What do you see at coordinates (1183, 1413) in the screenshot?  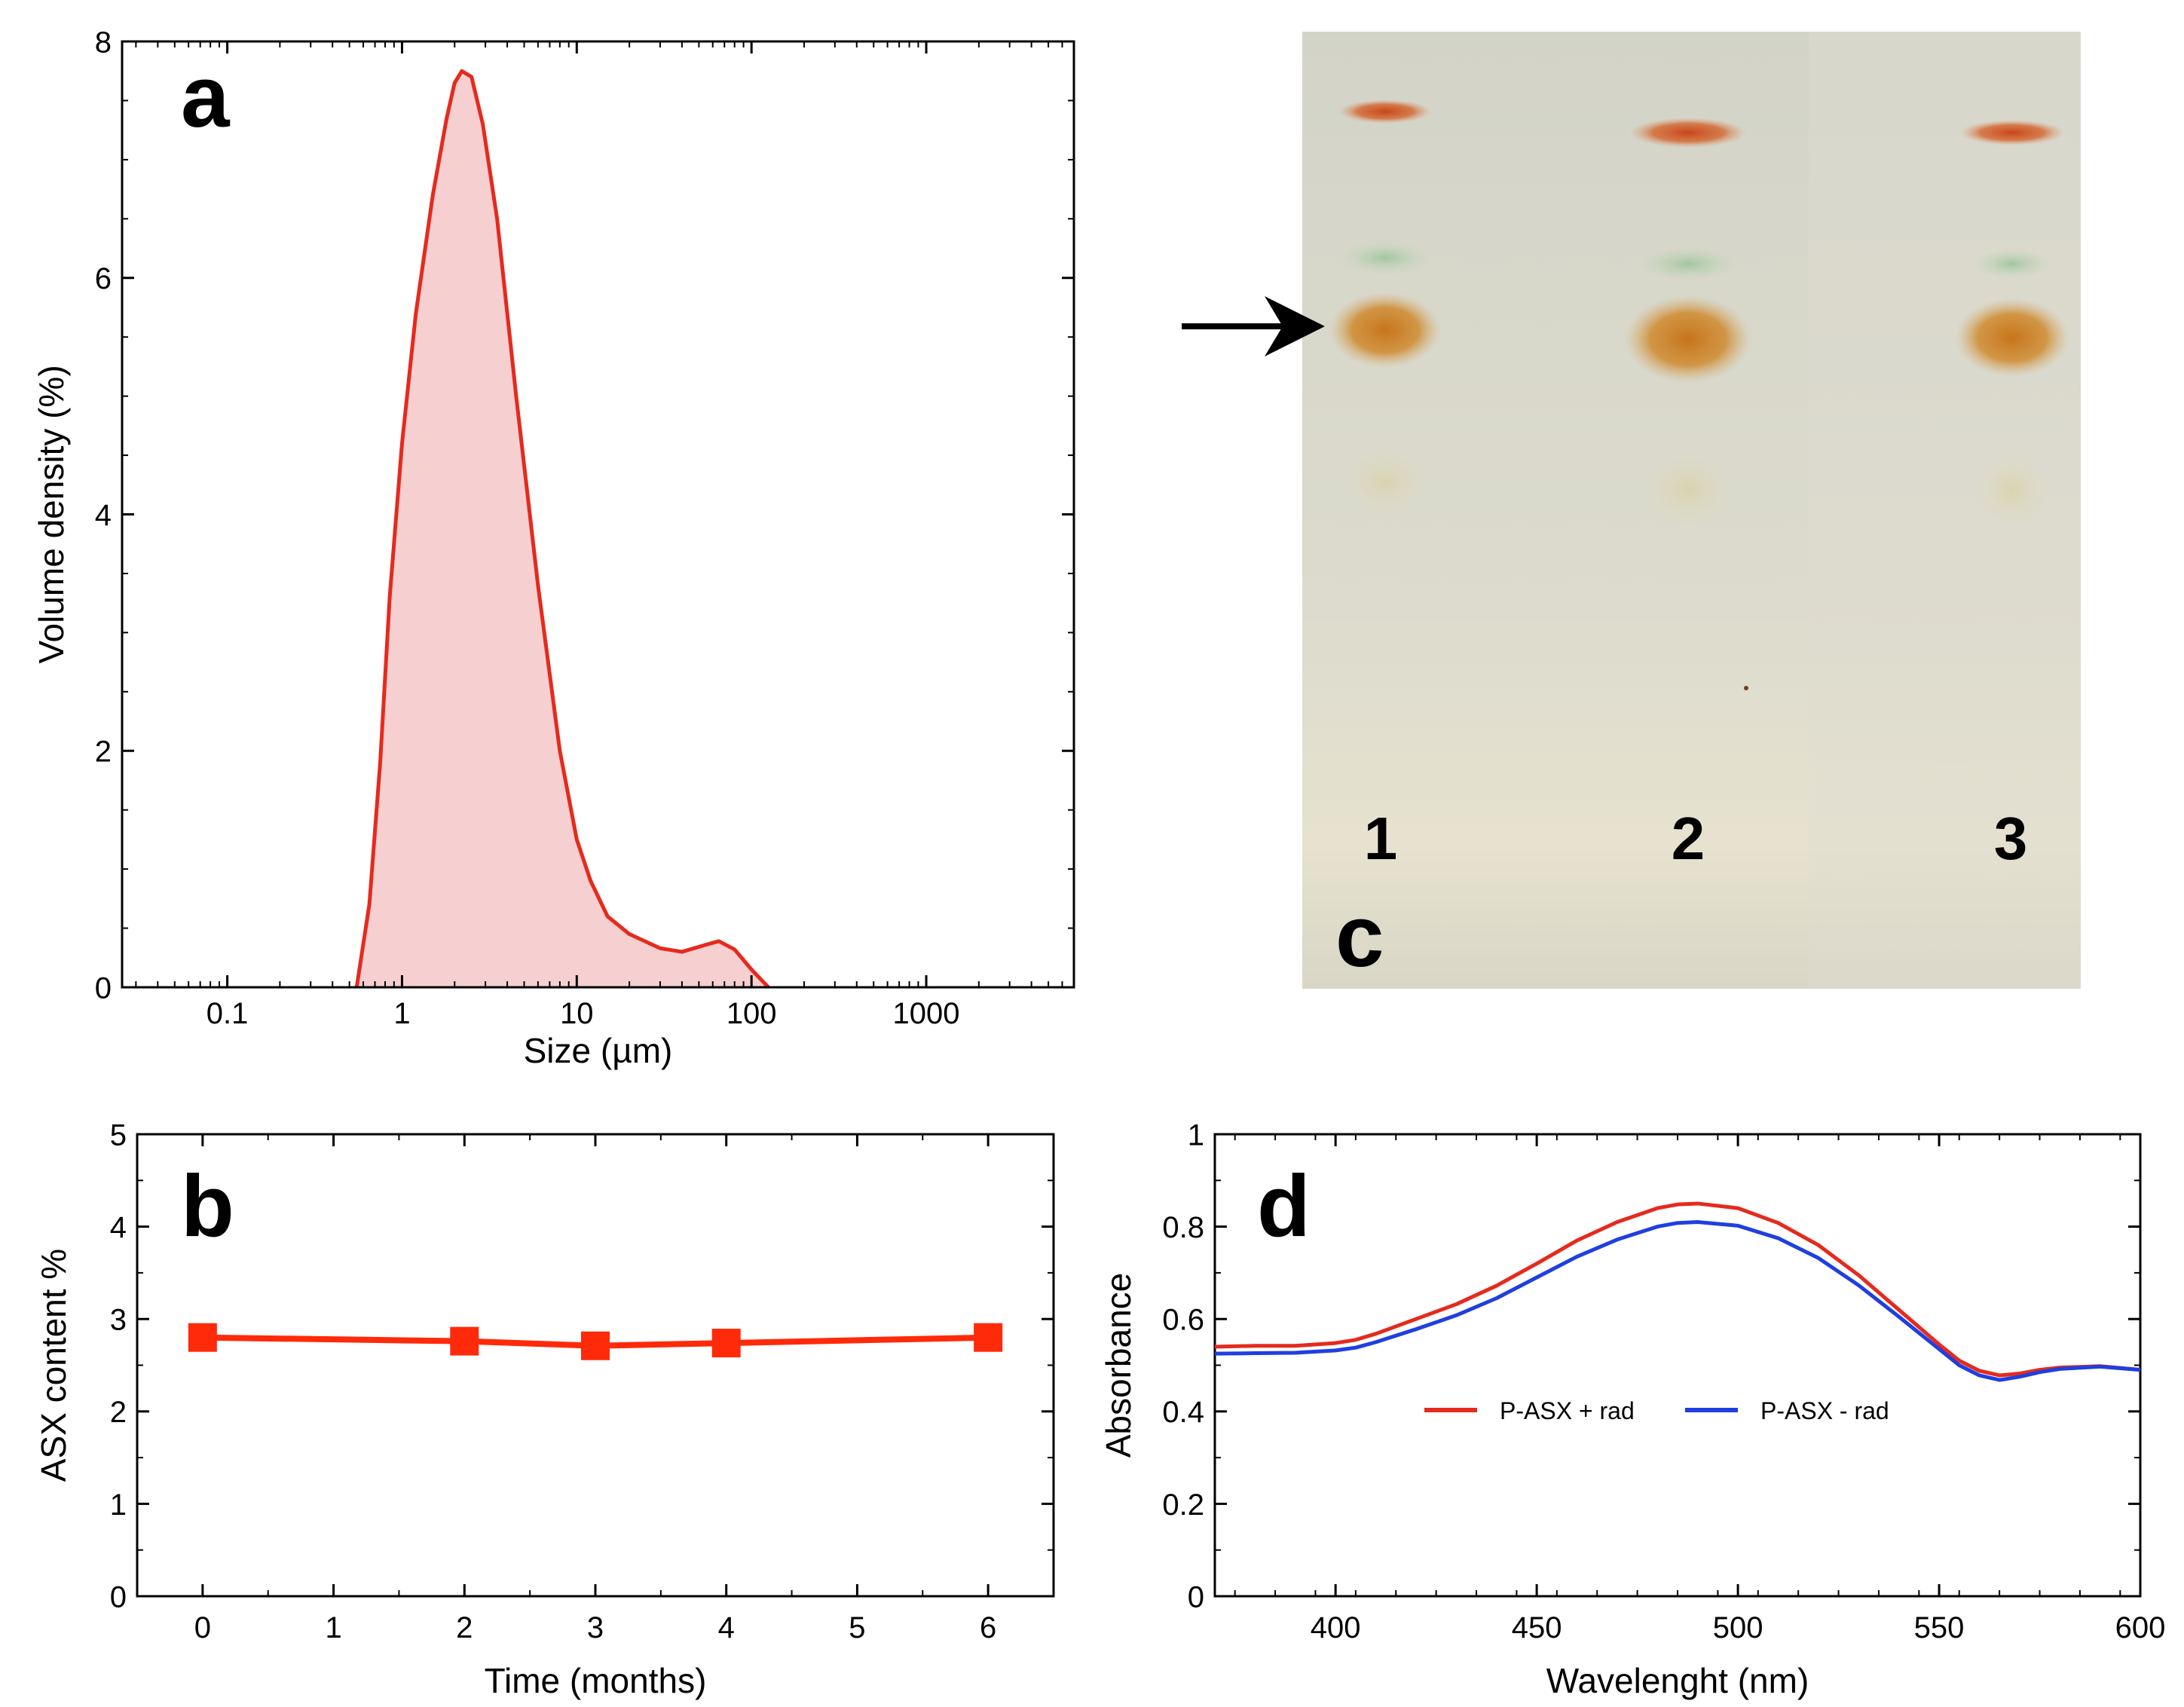 I see `y-tick-label: 0.4` at bounding box center [1183, 1413].